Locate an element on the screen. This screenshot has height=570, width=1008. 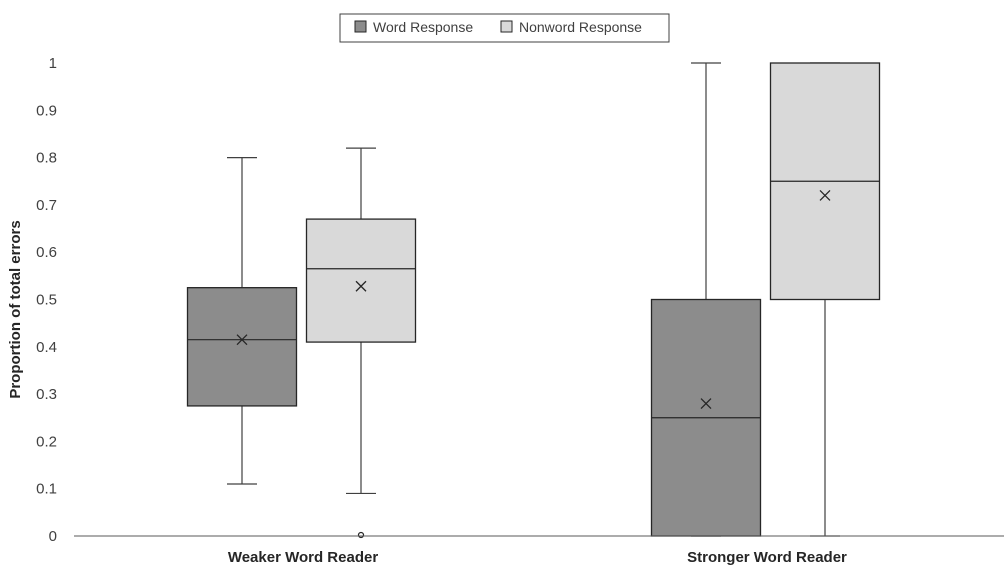
x-category-label: Weaker Word Reader is located at coordinates (303, 557).